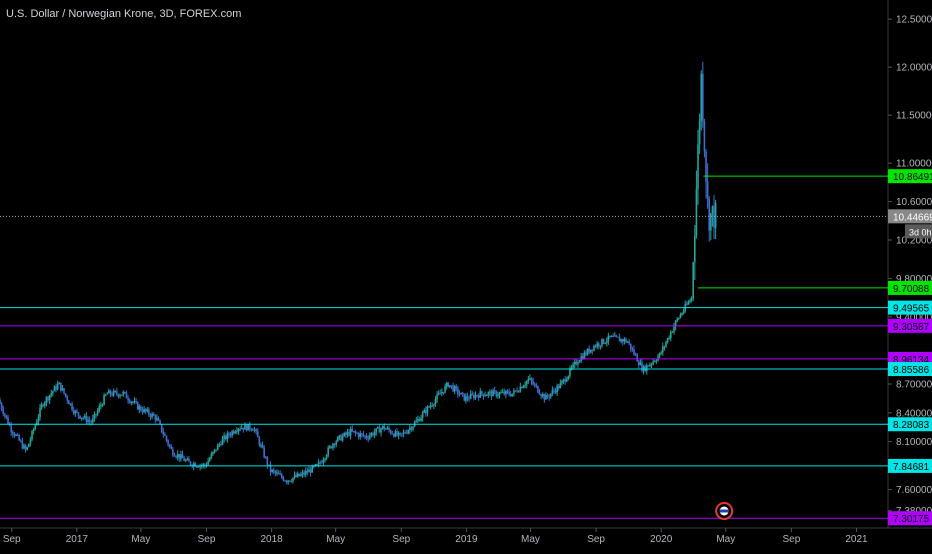 Image resolution: width=932 pixels, height=554 pixels. I want to click on level-price-label: 8.28083, so click(911, 425).